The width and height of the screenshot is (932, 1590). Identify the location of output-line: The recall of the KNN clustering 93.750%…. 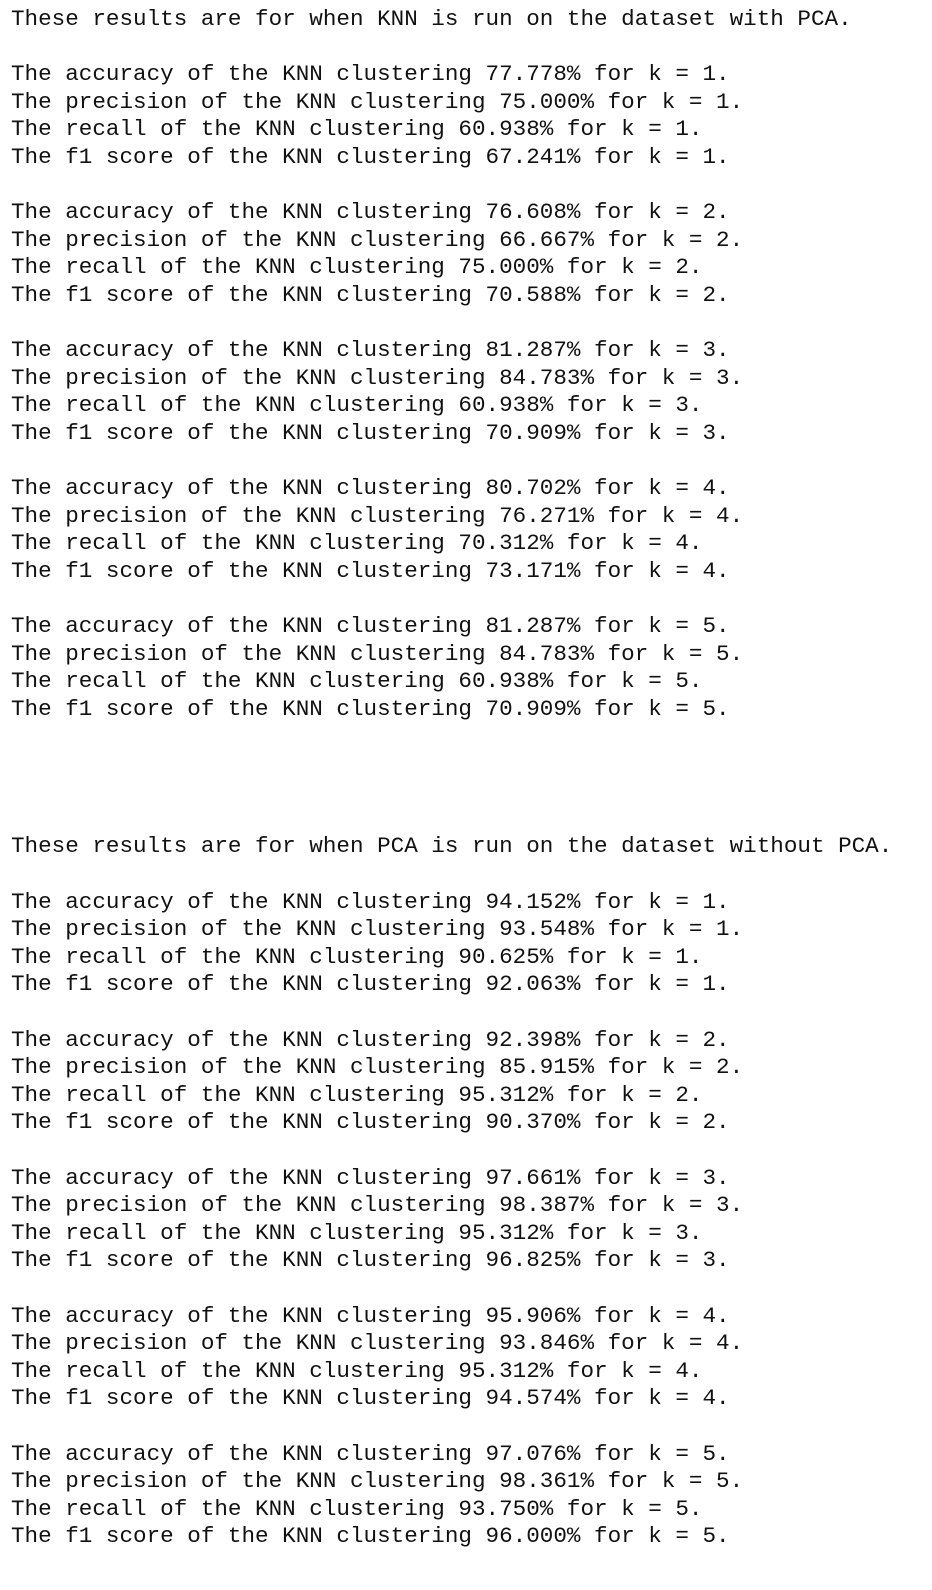
(357, 1508).